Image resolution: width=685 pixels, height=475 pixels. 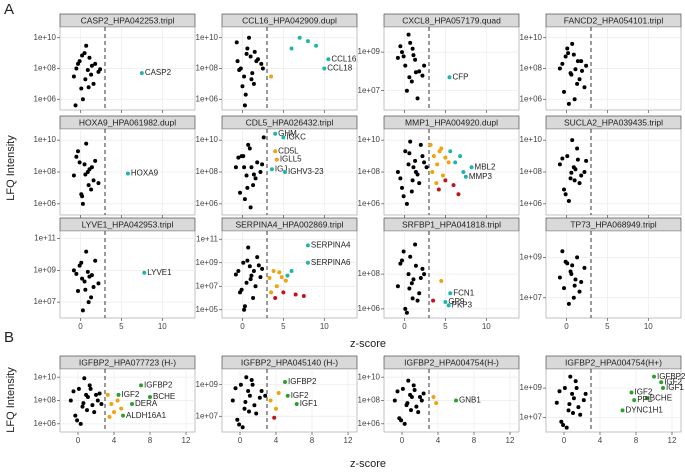 What do you see at coordinates (368, 344) in the screenshot?
I see `x-axis-label: z-score` at bounding box center [368, 344].